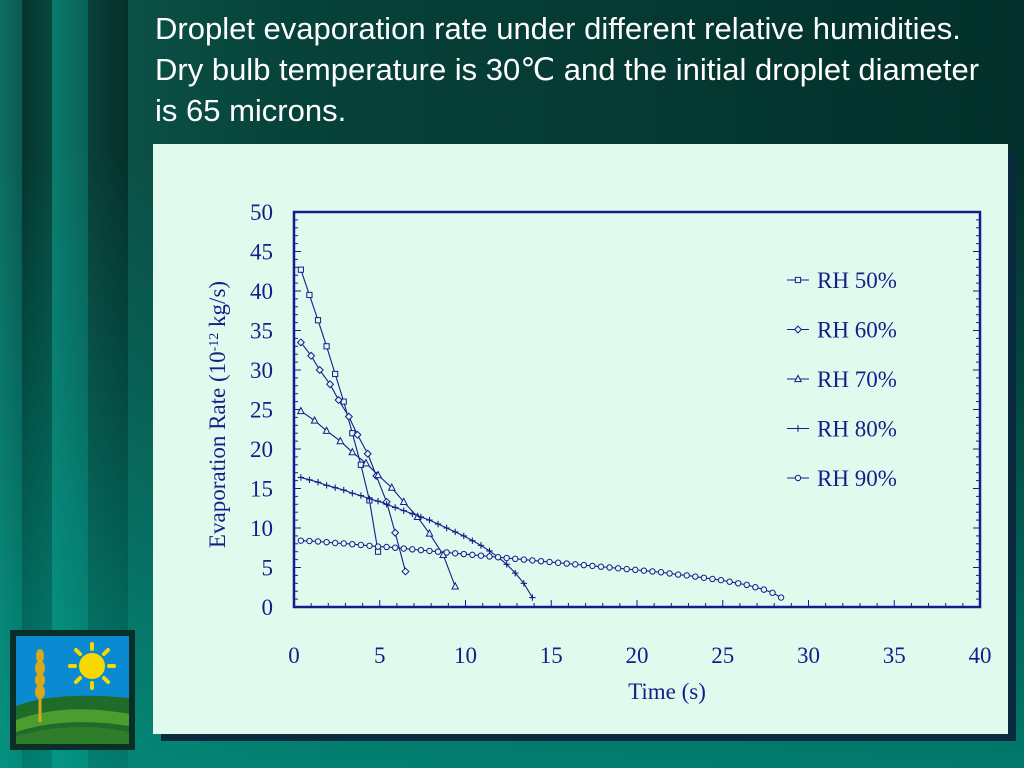 This screenshot has height=768, width=1024. What do you see at coordinates (857, 478) in the screenshot?
I see `legend-label: RH 90%` at bounding box center [857, 478].